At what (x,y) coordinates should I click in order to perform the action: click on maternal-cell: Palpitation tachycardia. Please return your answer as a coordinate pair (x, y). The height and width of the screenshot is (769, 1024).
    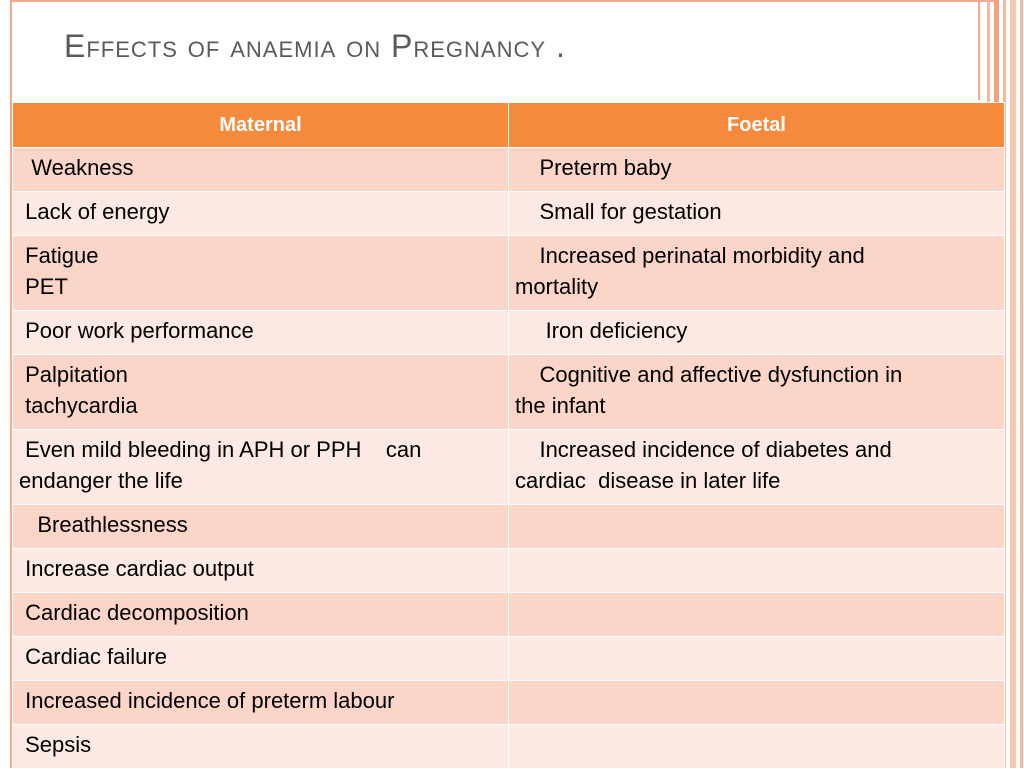
    Looking at the image, I should click on (260, 392).